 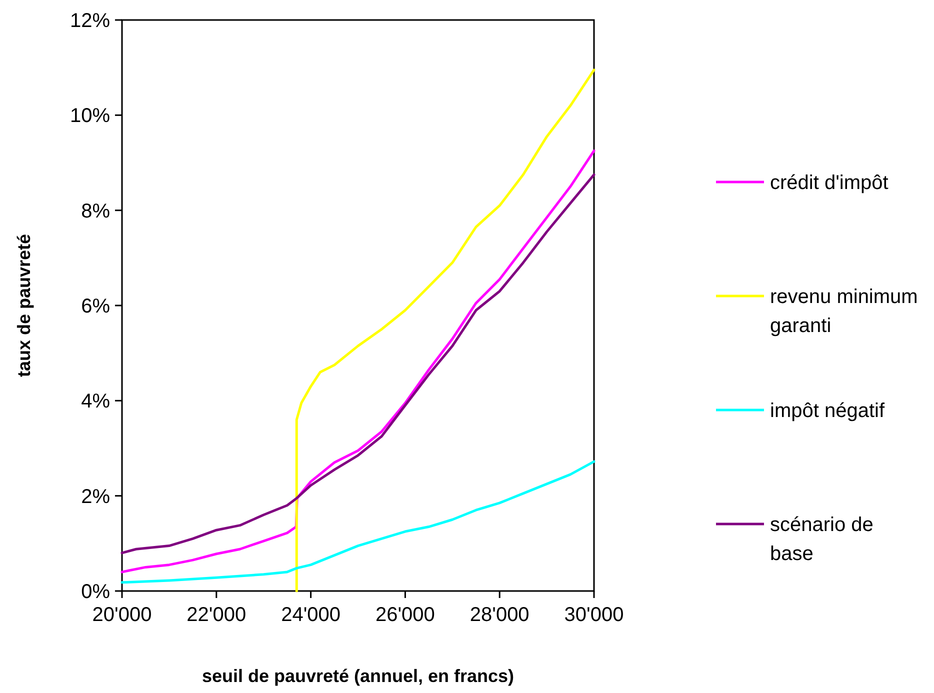 I want to click on x-tick-label: 26'000, so click(x=405, y=615).